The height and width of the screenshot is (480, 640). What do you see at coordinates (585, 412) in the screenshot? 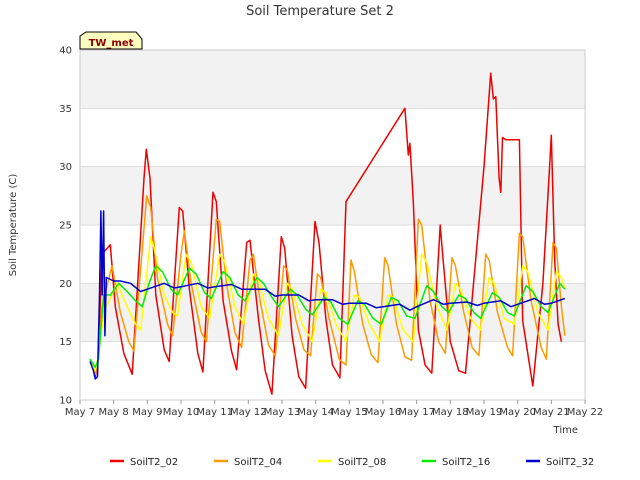
I see `x-tick-label: May 22` at bounding box center [585, 412].